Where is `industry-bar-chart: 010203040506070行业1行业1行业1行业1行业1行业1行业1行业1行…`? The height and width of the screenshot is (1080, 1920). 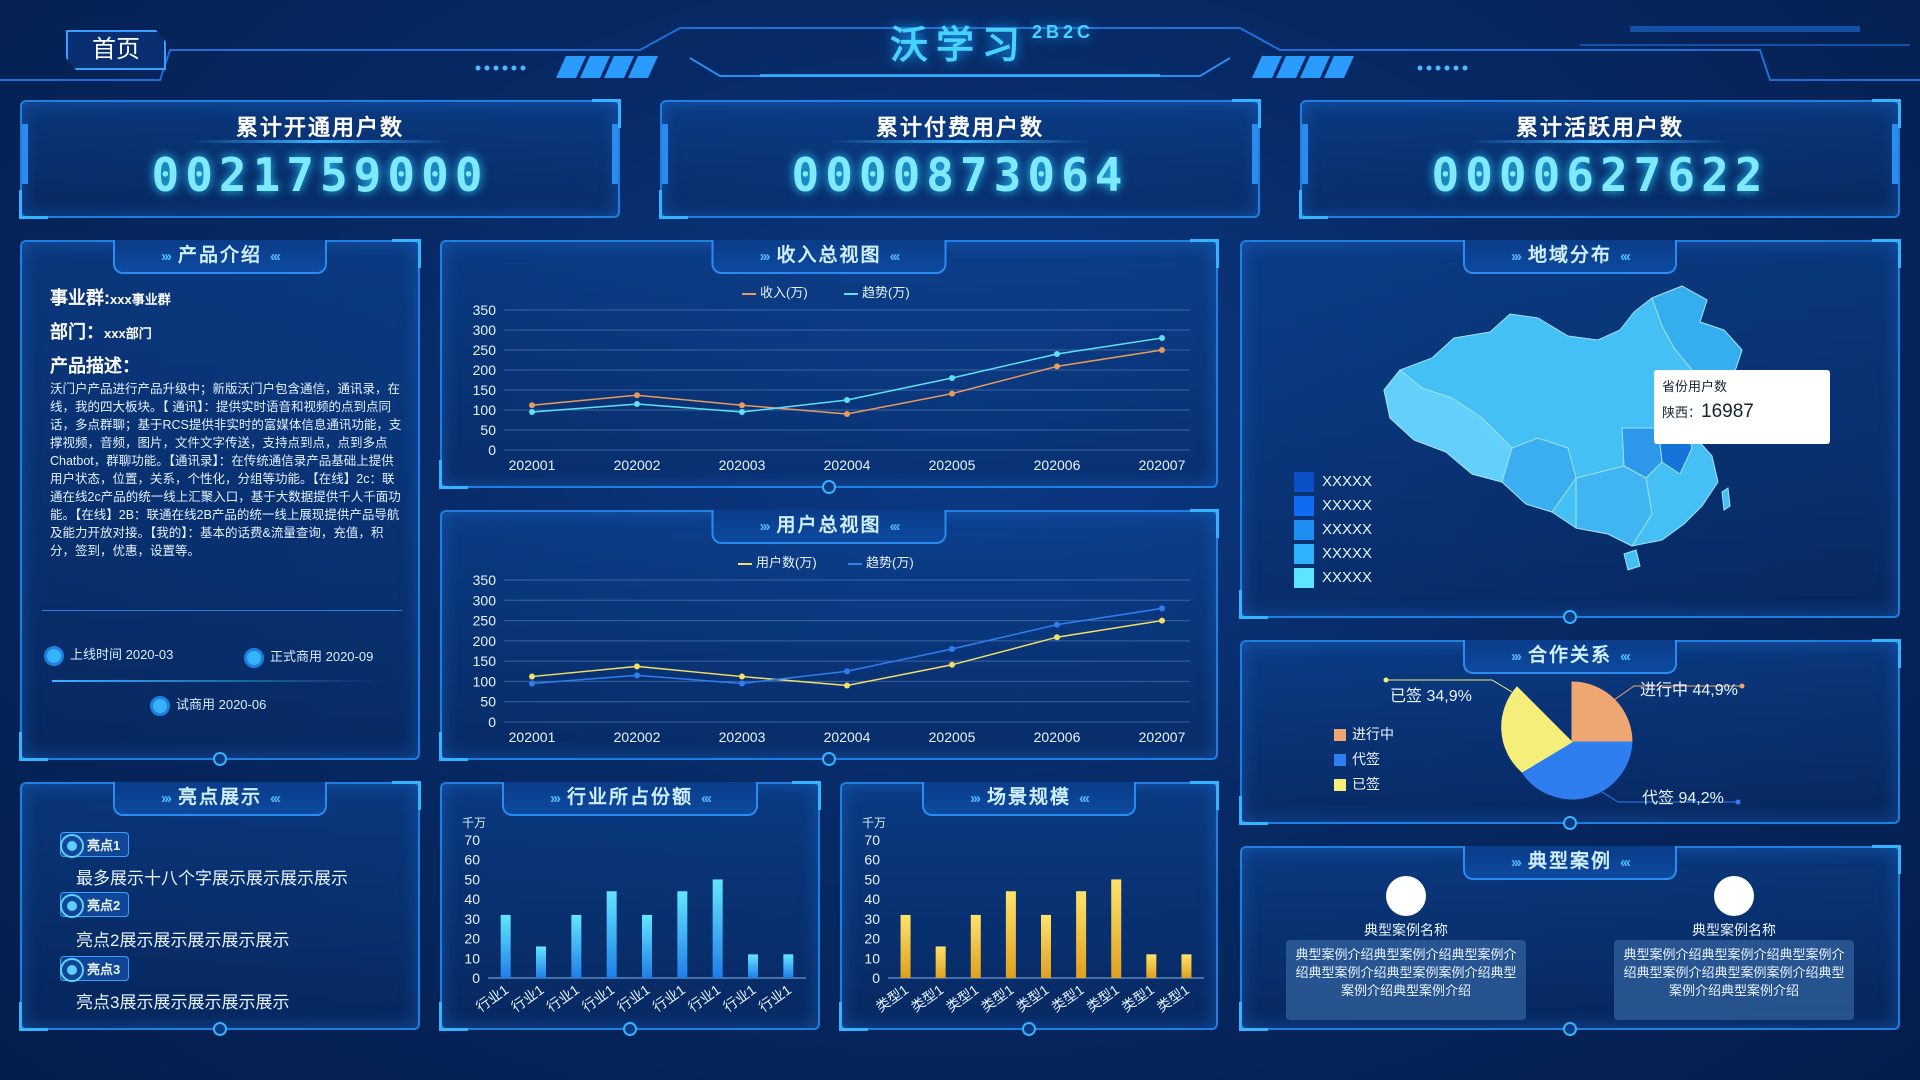
industry-bar-chart: 010203040506070行业1行业1行业1行业1行业1行业1行业1行业1行… is located at coordinates (635, 923).